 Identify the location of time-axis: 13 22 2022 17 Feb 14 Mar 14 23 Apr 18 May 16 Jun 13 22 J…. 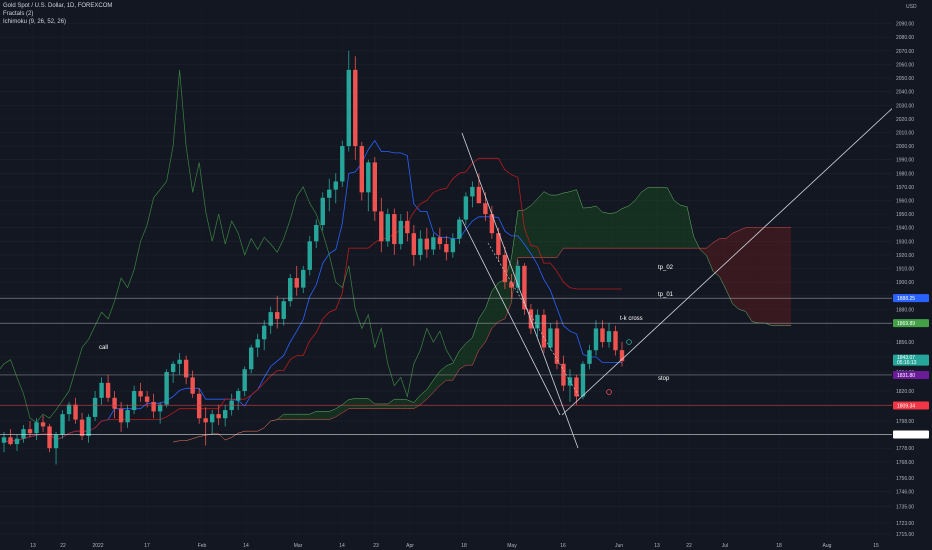
(466, 544).